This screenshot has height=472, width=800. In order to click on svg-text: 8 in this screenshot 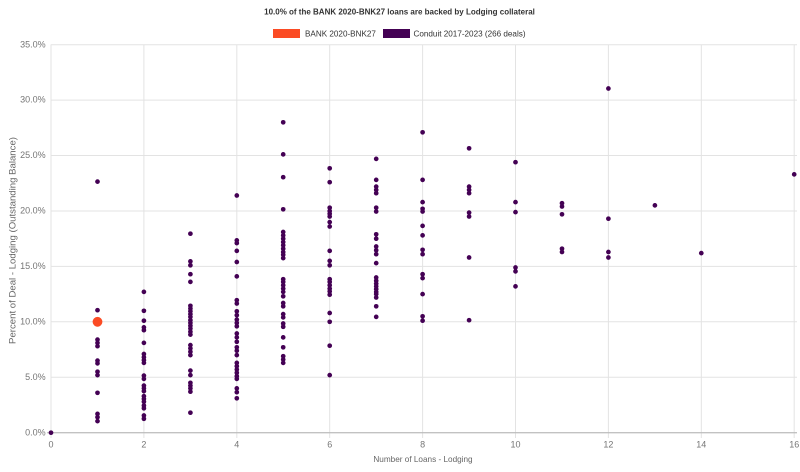, I will do `click(422, 444)`.